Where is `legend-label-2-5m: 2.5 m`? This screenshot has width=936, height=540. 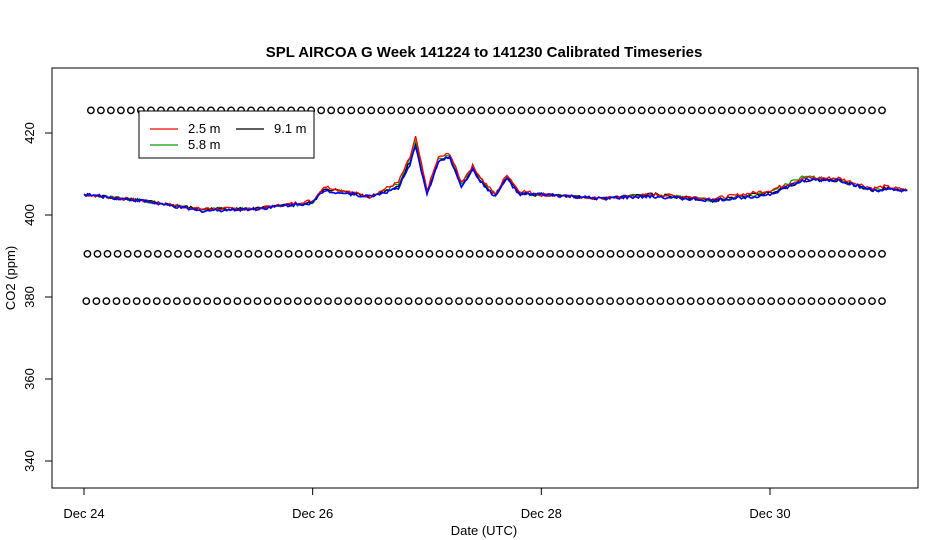
legend-label-2-5m: 2.5 m is located at coordinates (204, 128).